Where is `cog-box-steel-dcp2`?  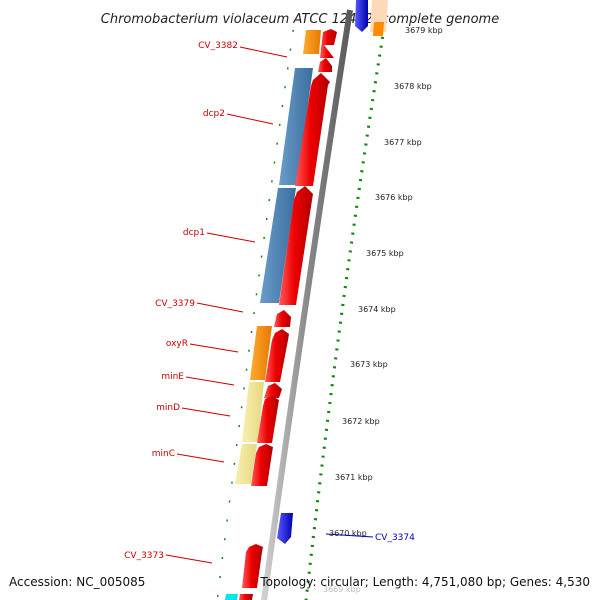 cog-box-steel-dcp2 is located at coordinates (296, 126).